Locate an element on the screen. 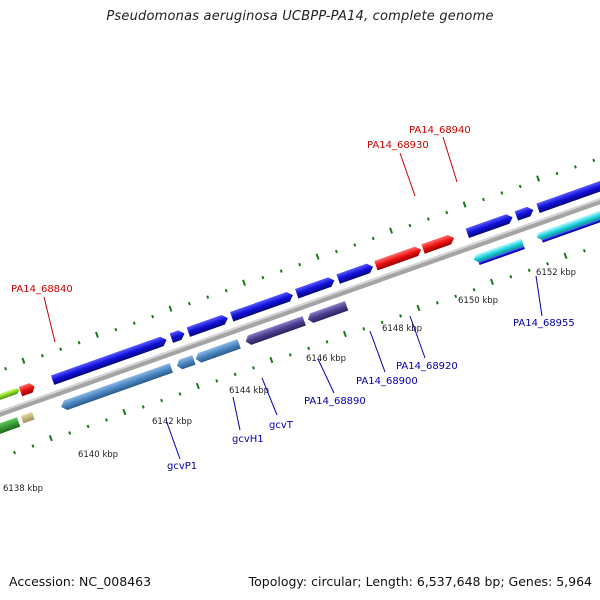  gene-green-forward is located at coordinates (10, 394).